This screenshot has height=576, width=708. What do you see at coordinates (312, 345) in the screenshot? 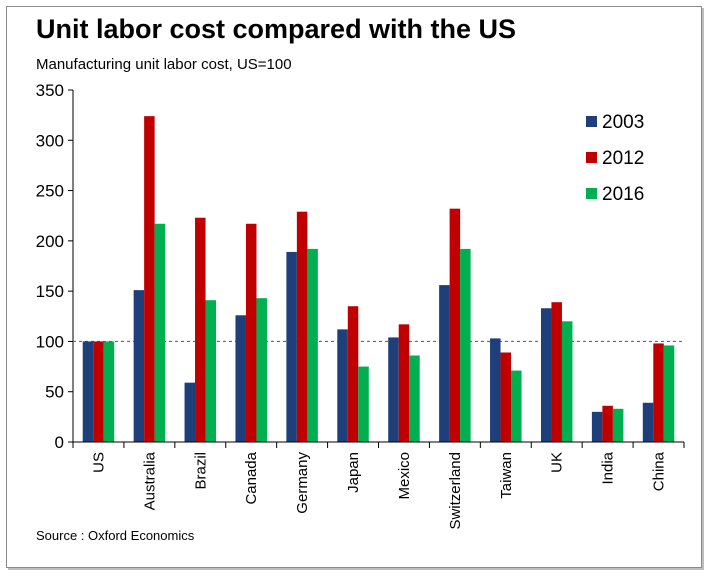
I see `bar-2016-germany` at bounding box center [312, 345].